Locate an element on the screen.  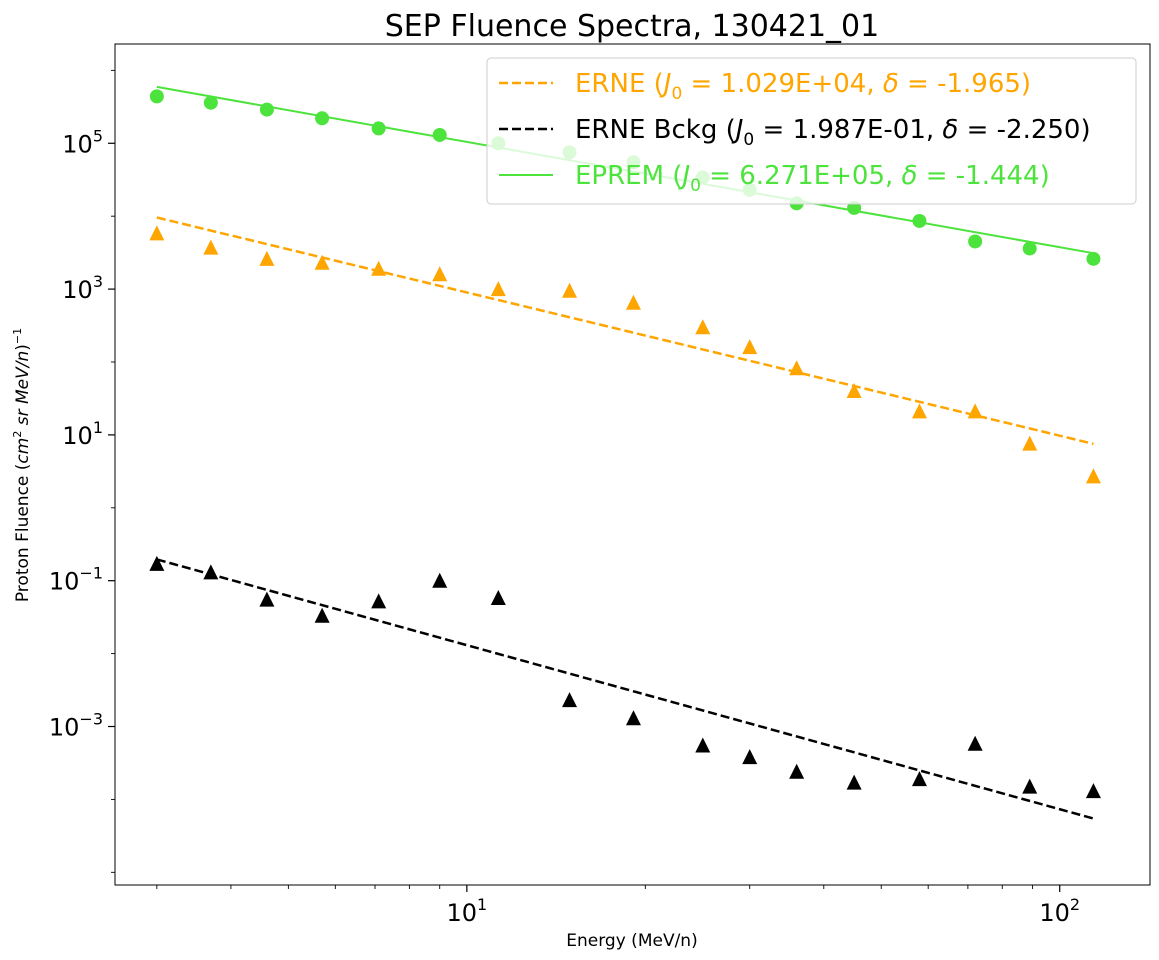
x-tick-label: 10² is located at coordinates (1059, 911).